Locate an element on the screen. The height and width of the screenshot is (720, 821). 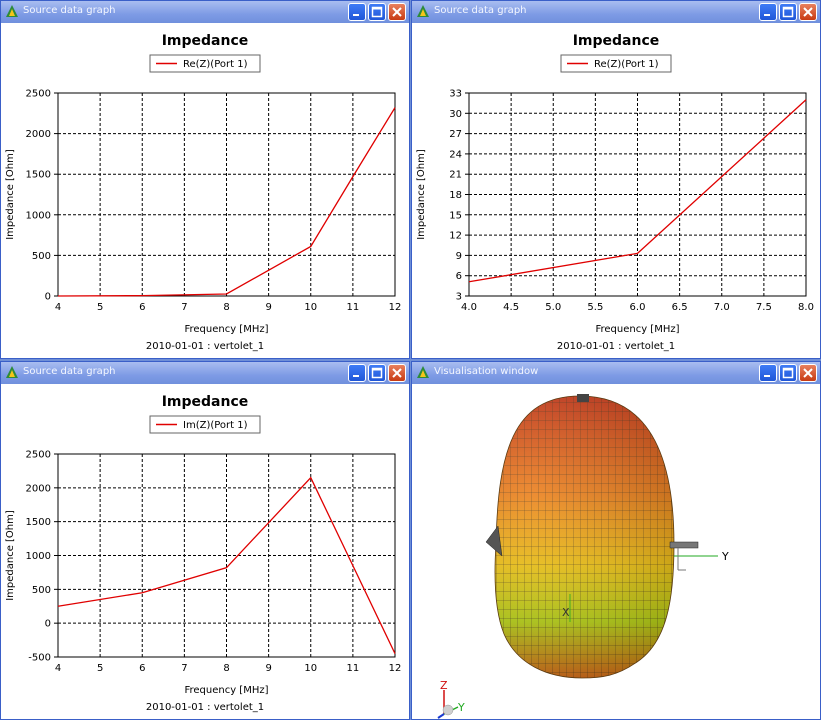
y-tick-label: 15 is located at coordinates (455, 215).